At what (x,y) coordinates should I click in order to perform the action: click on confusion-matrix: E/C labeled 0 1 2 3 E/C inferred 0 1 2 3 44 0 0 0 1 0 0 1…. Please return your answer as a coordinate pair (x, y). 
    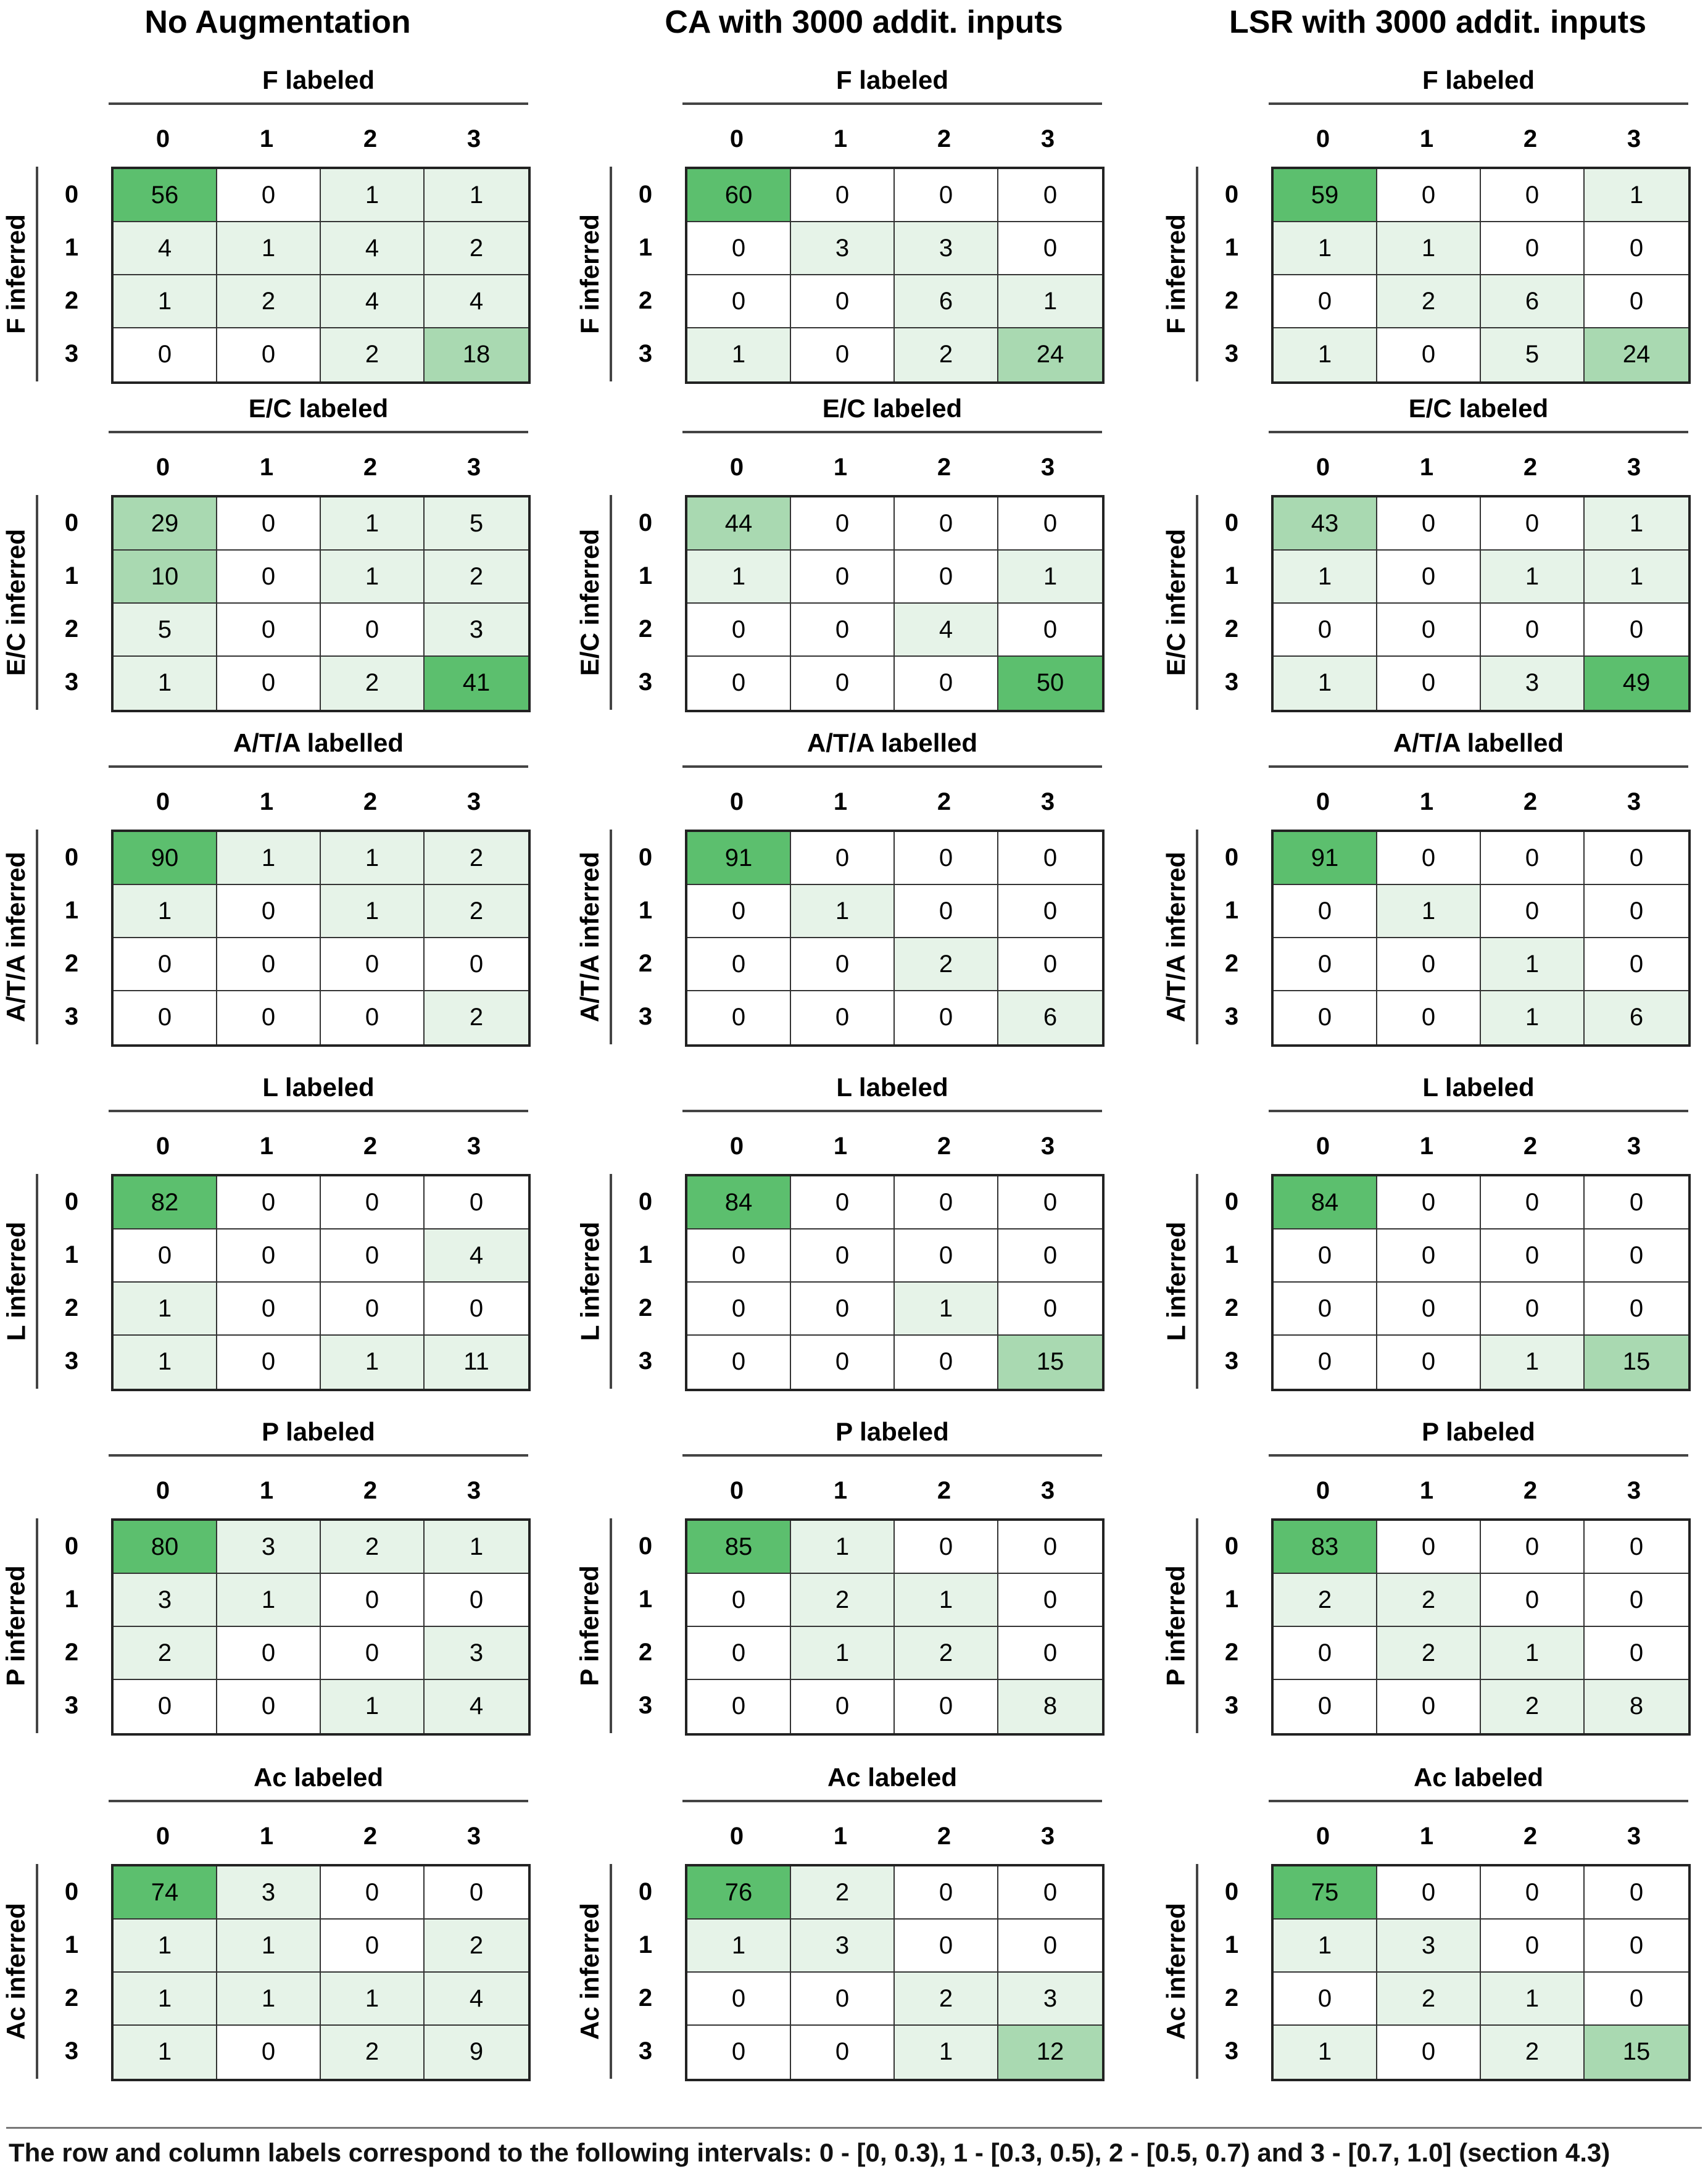
    Looking at the image, I should click on (851, 556).